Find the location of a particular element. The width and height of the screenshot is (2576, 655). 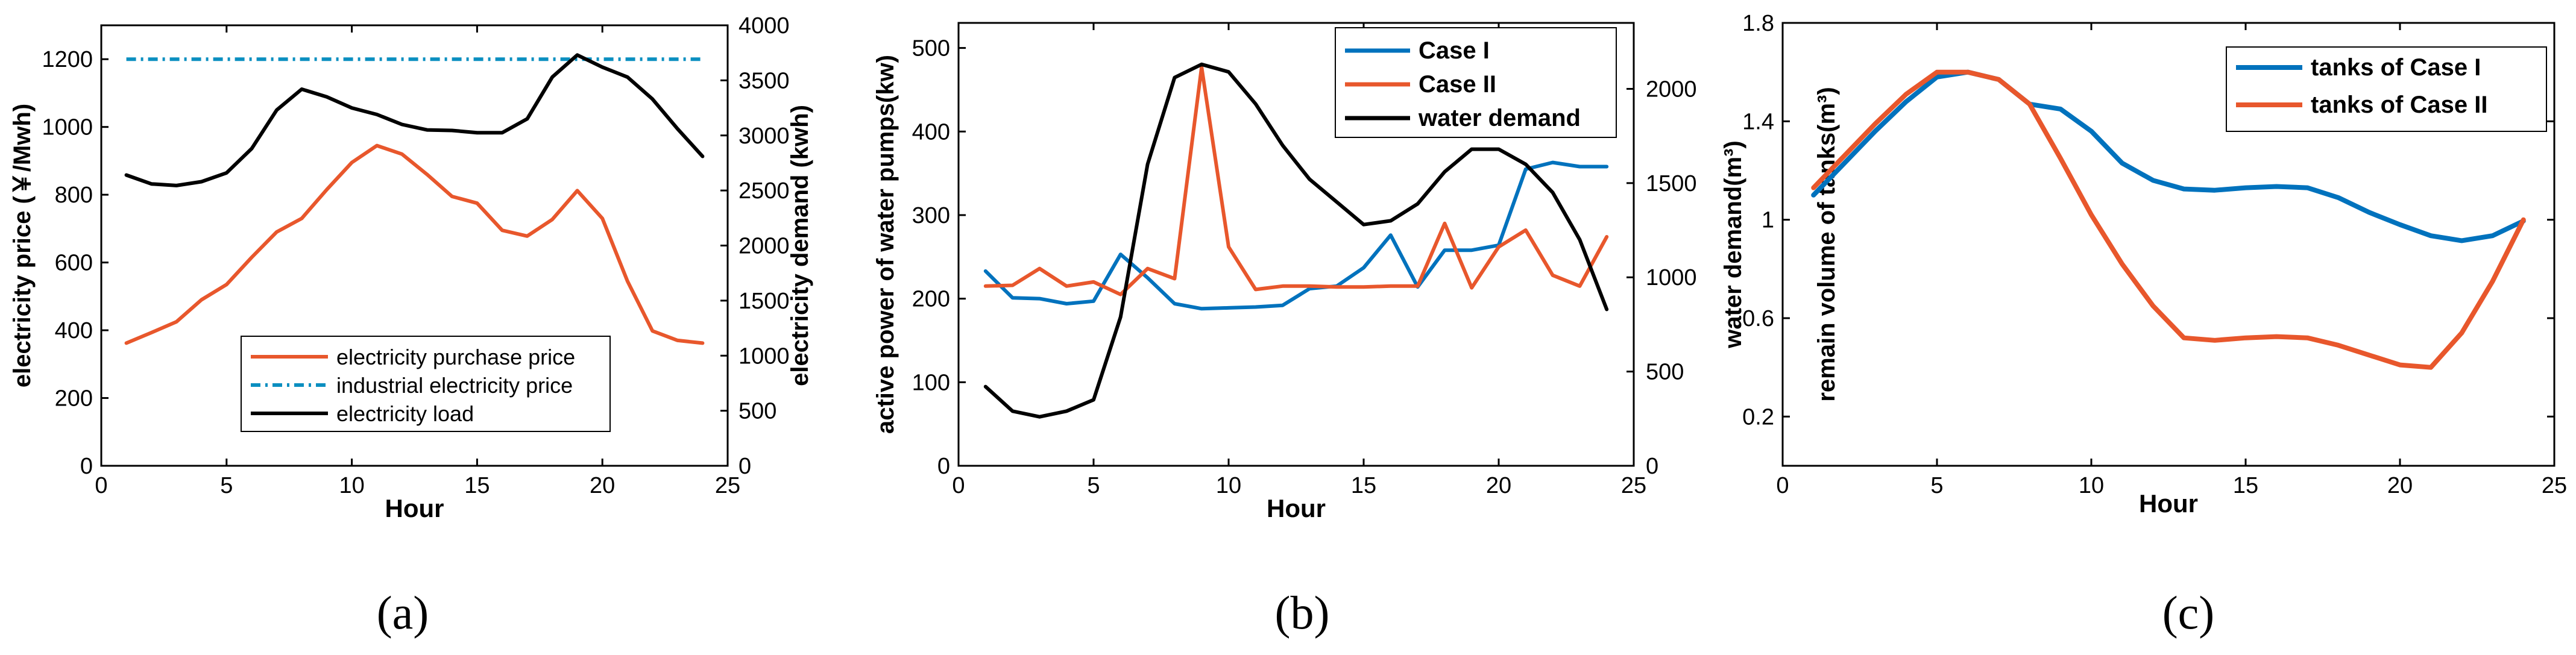

y-tick-label-left: 0.2 is located at coordinates (1758, 417).